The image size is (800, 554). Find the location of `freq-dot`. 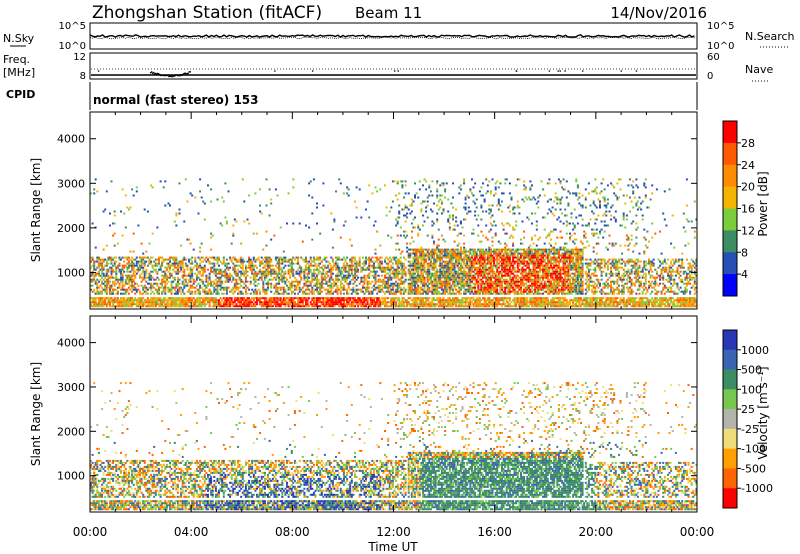

freq-dot is located at coordinates (151, 72).